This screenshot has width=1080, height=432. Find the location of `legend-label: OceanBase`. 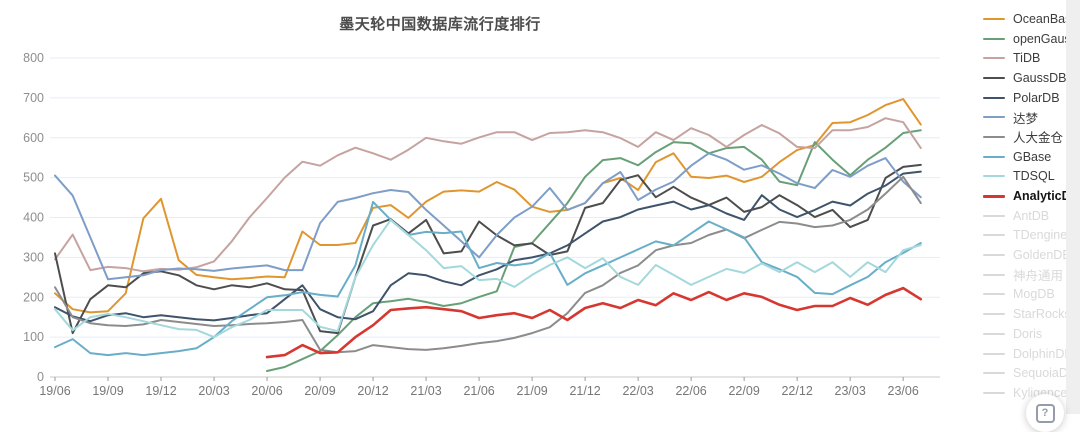

legend-label: OceanBase is located at coordinates (1046, 18).